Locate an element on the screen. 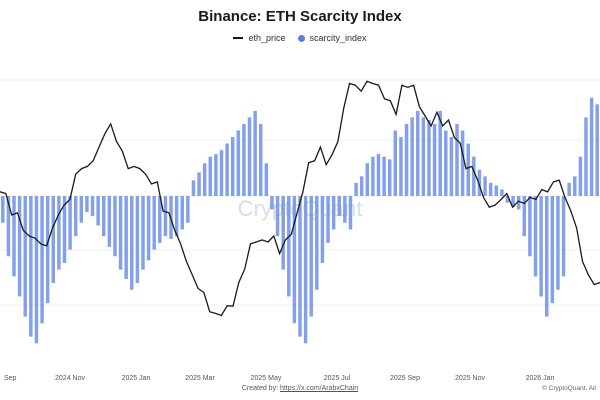 This screenshot has width=600, height=400. legend-line-marker is located at coordinates (238, 38).